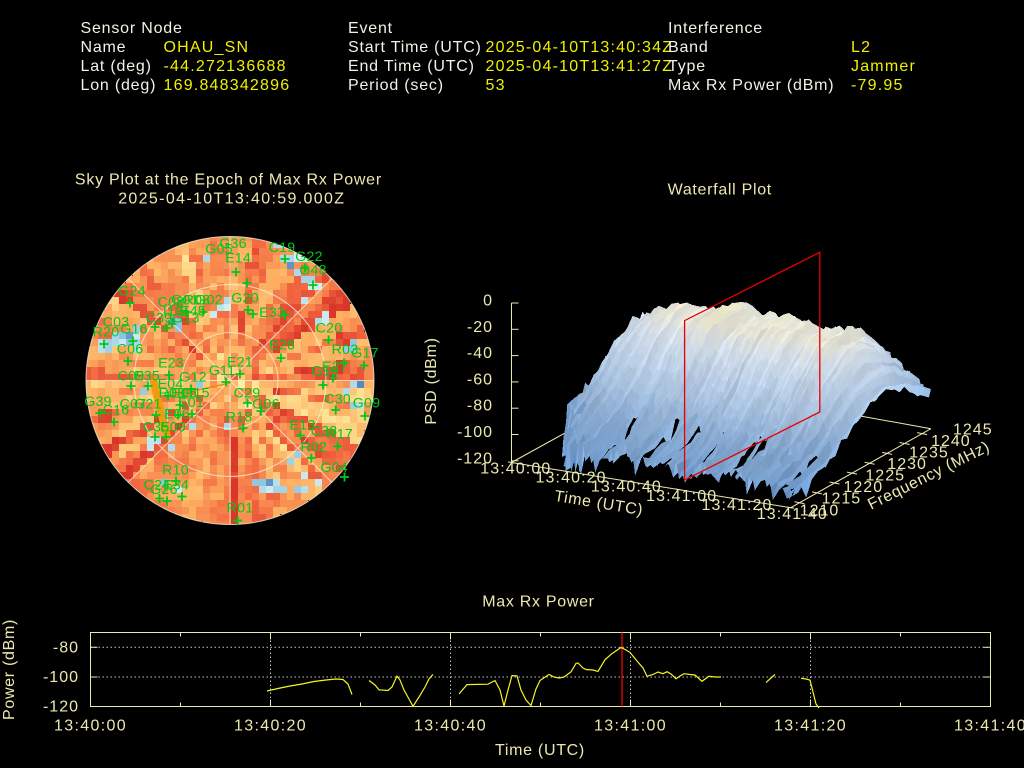 The width and height of the screenshot is (1024, 768). I want to click on svg-text: Power (dBm), so click(9, 669).